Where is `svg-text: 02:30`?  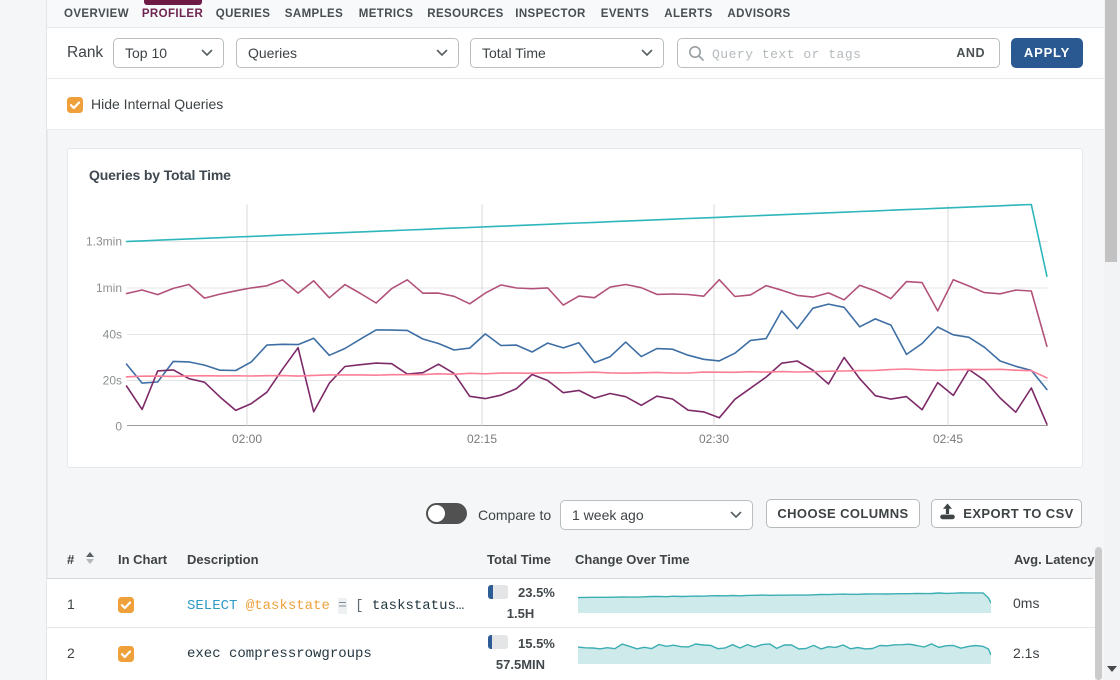
svg-text: 02:30 is located at coordinates (714, 439).